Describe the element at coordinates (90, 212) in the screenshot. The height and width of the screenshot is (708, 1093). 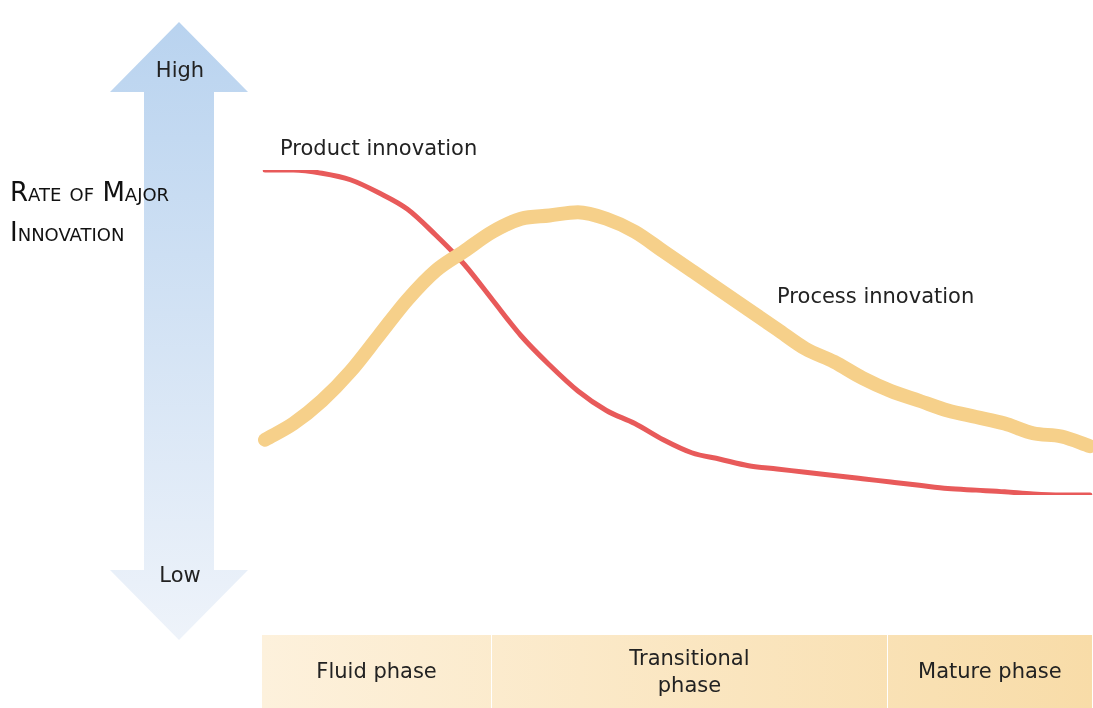
I see `y-axis-title: Rate of Major Innovation` at that location.